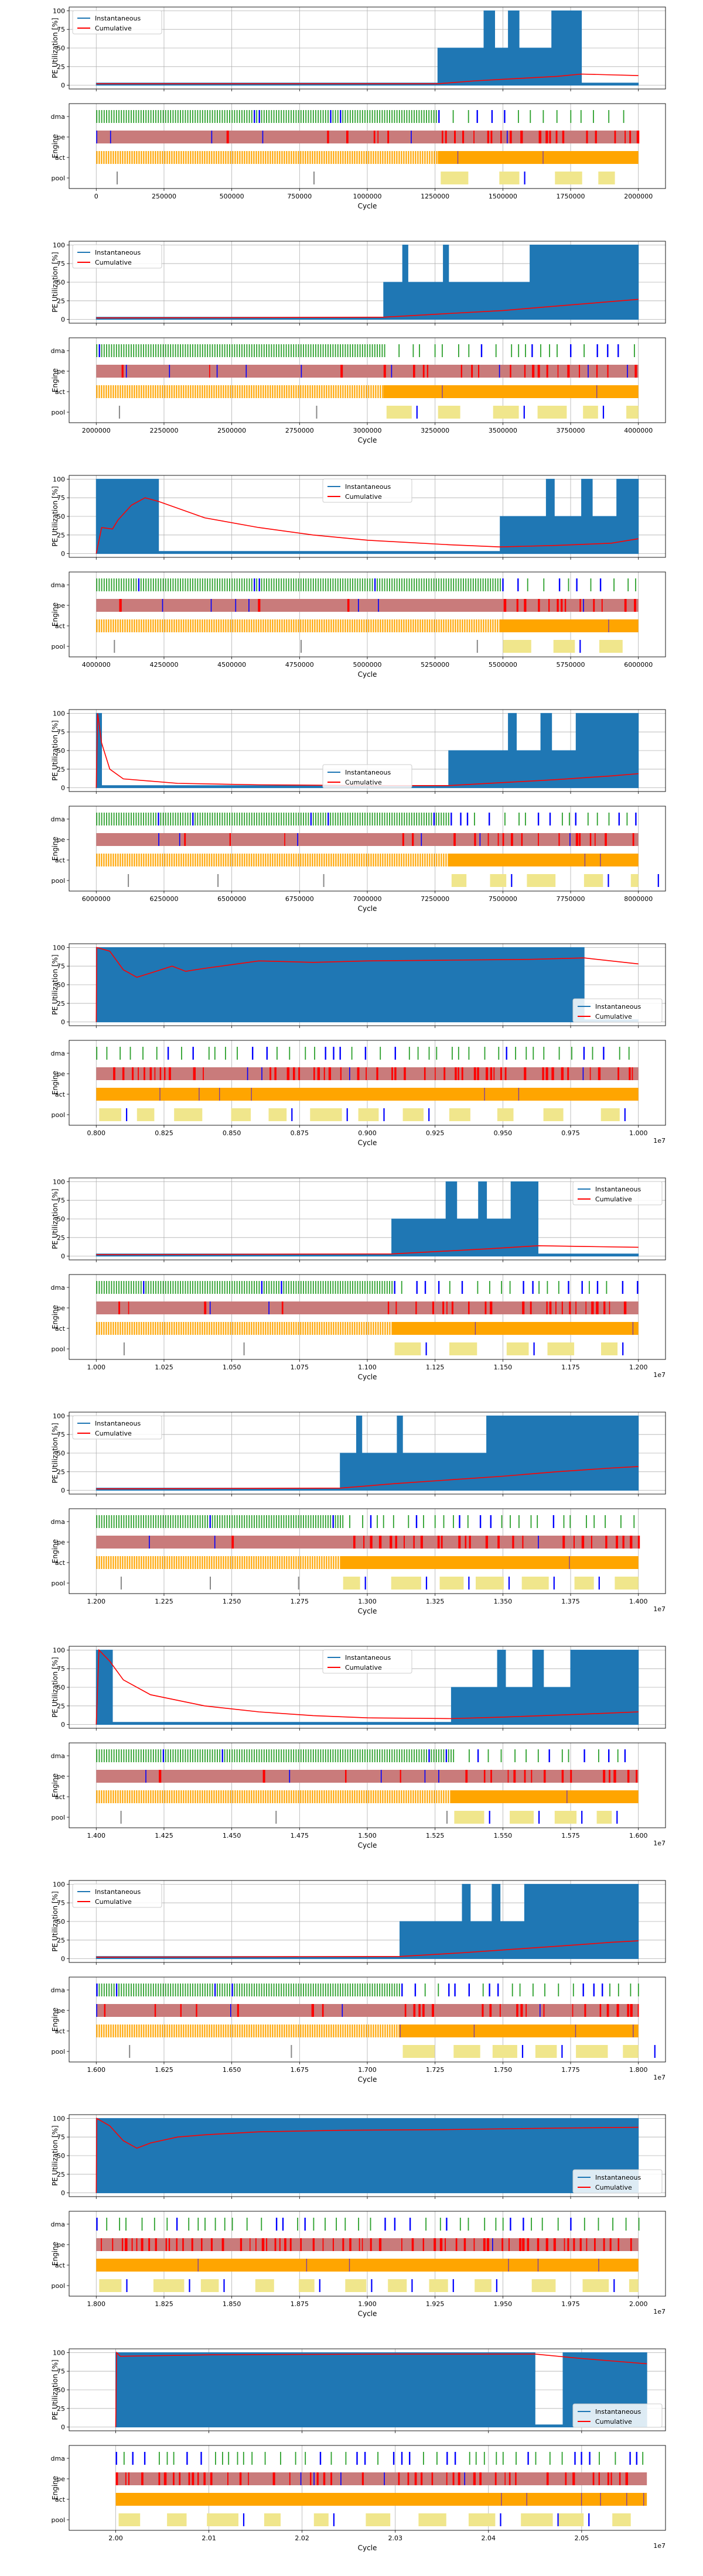  I want to click on util-ylabel: PE Utilization [%], so click(55, 1453).